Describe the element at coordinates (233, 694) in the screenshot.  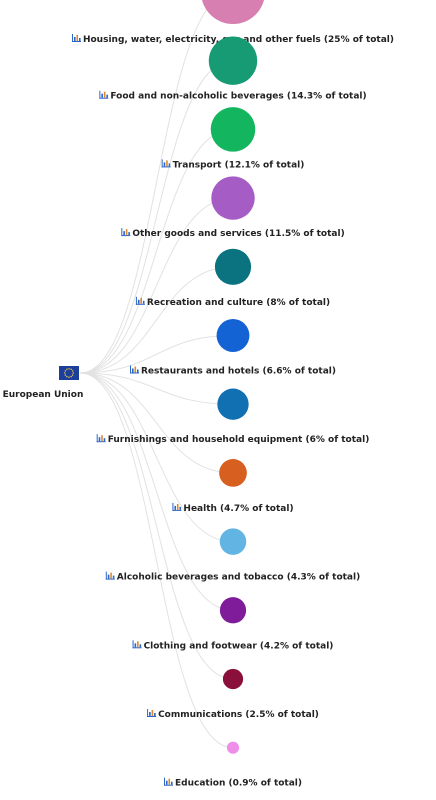
I see `tree-node: Communications (2.5% of total)` at that location.